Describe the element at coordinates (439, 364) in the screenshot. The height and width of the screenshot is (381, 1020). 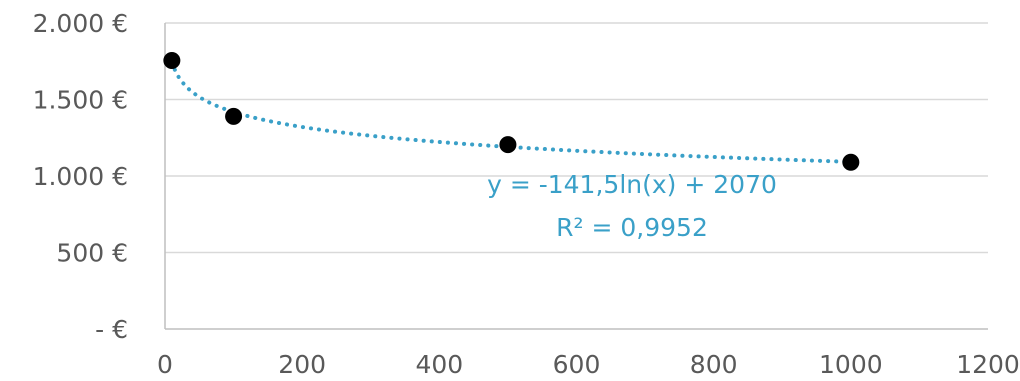
I see `x-tick-label: 400` at that location.